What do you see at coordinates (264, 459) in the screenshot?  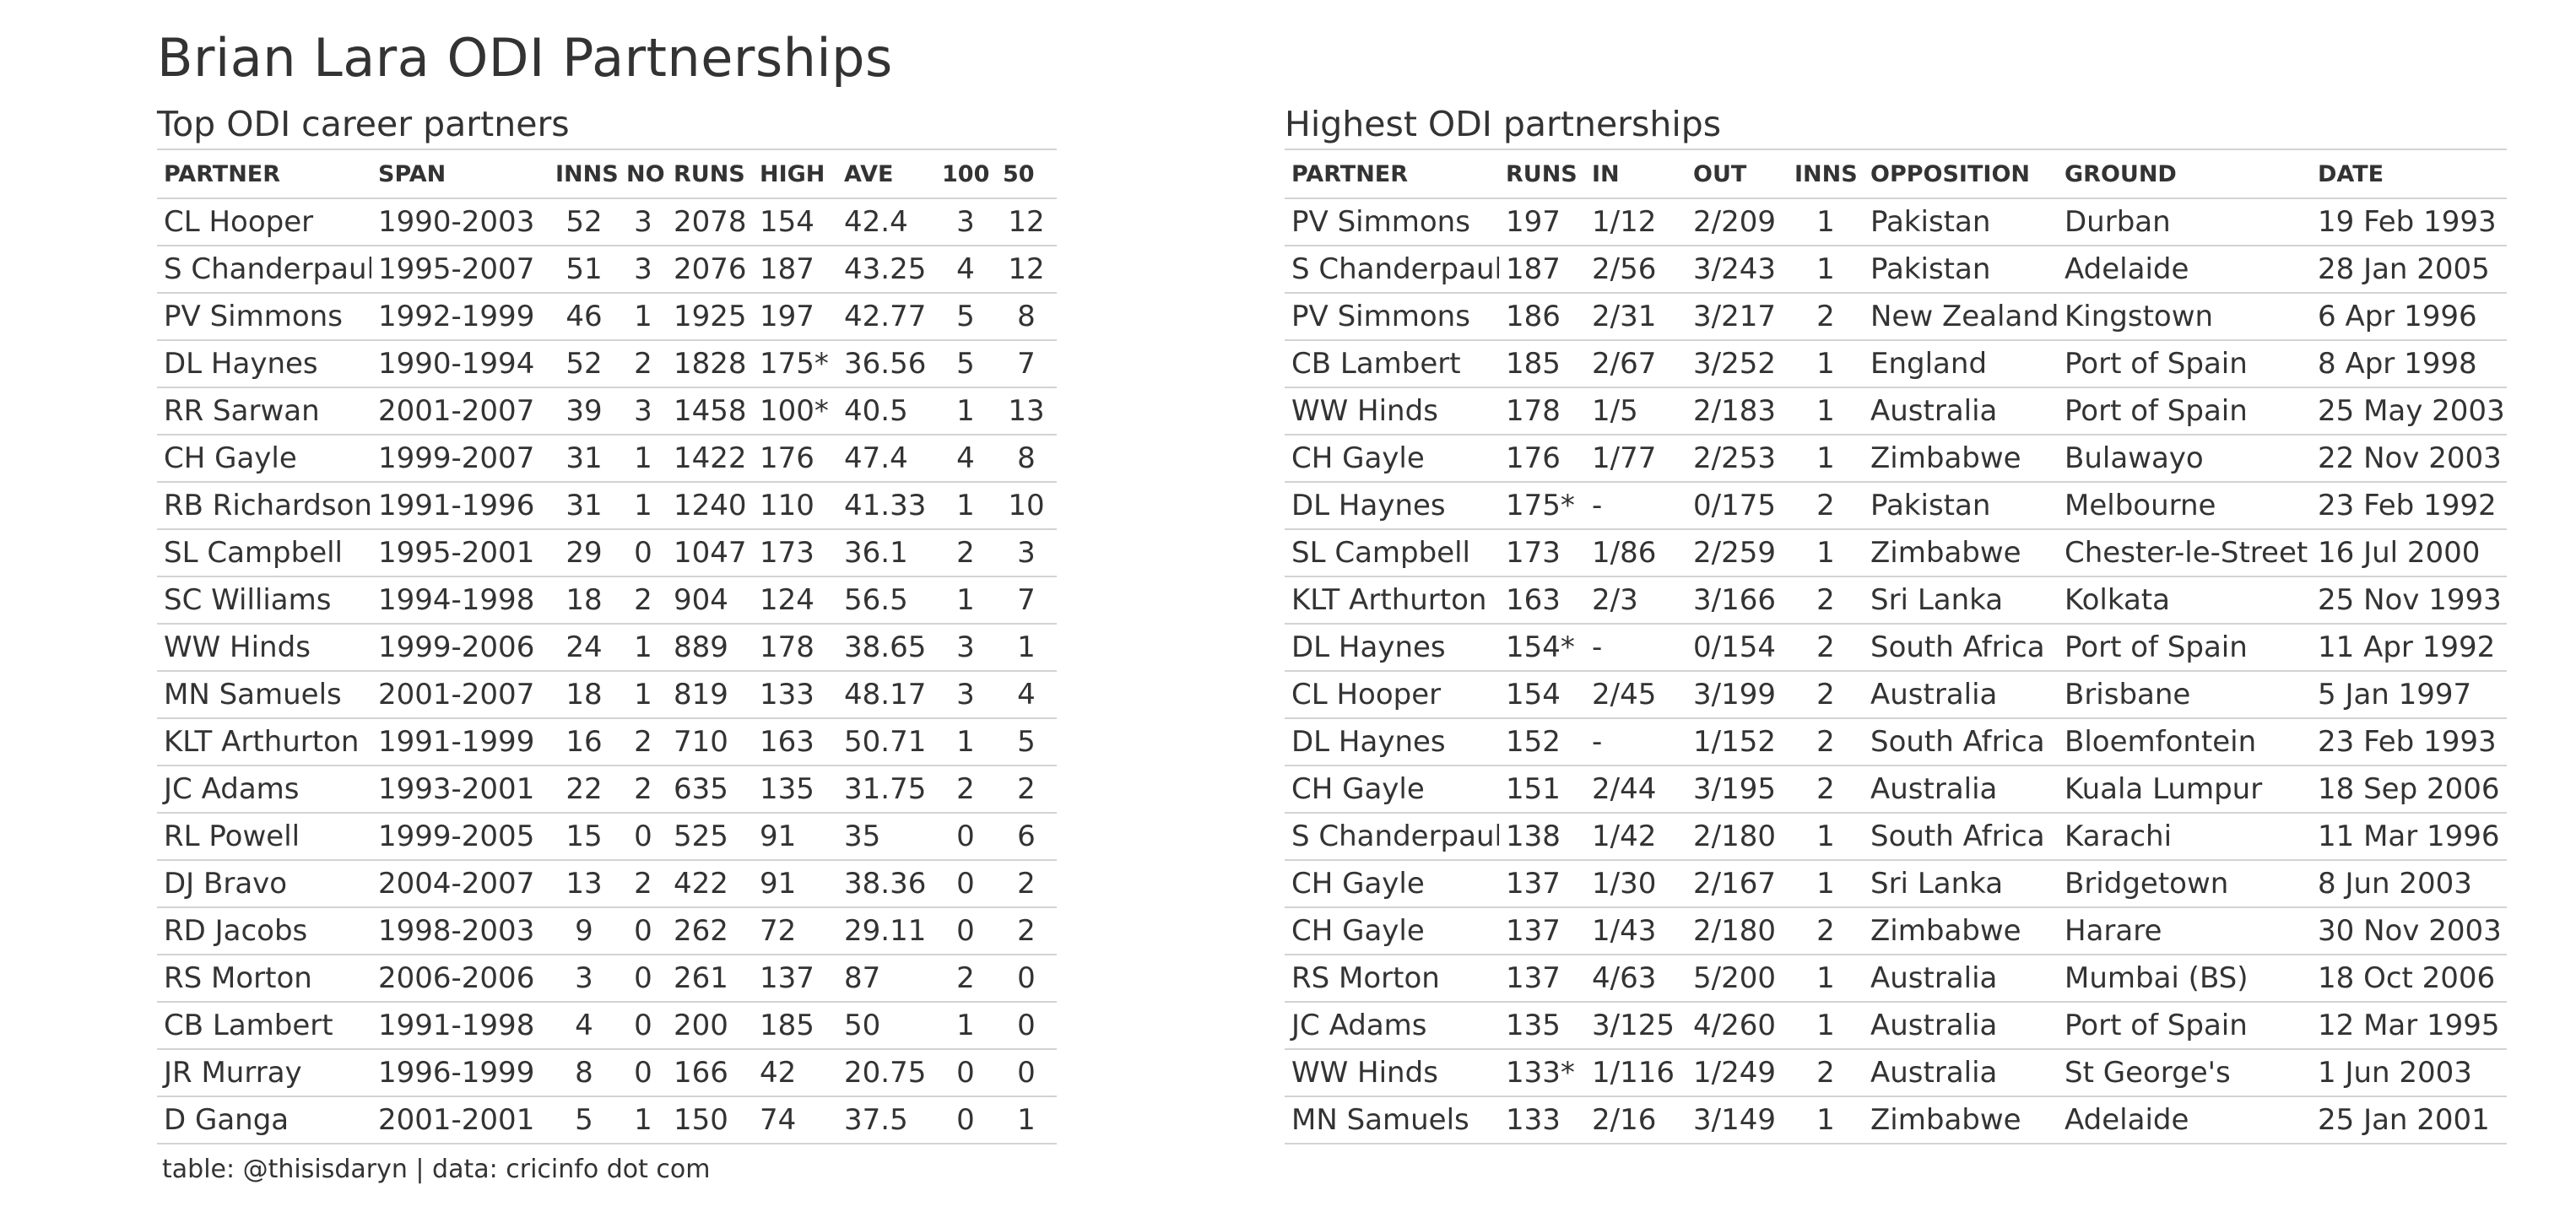 I see `career-partners-cell: CH Gayle` at bounding box center [264, 459].